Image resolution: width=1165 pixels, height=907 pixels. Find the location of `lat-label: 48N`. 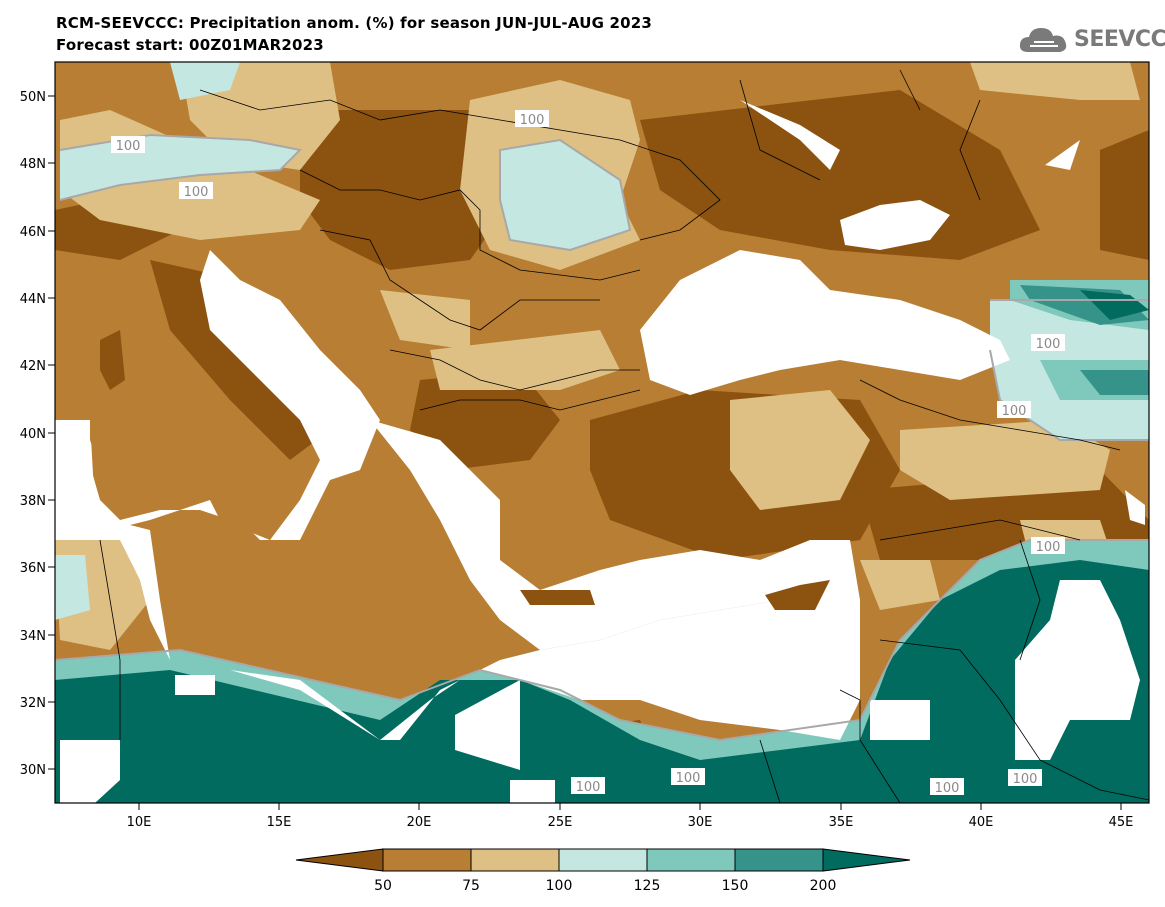

lat-label: 48N is located at coordinates (33, 164).